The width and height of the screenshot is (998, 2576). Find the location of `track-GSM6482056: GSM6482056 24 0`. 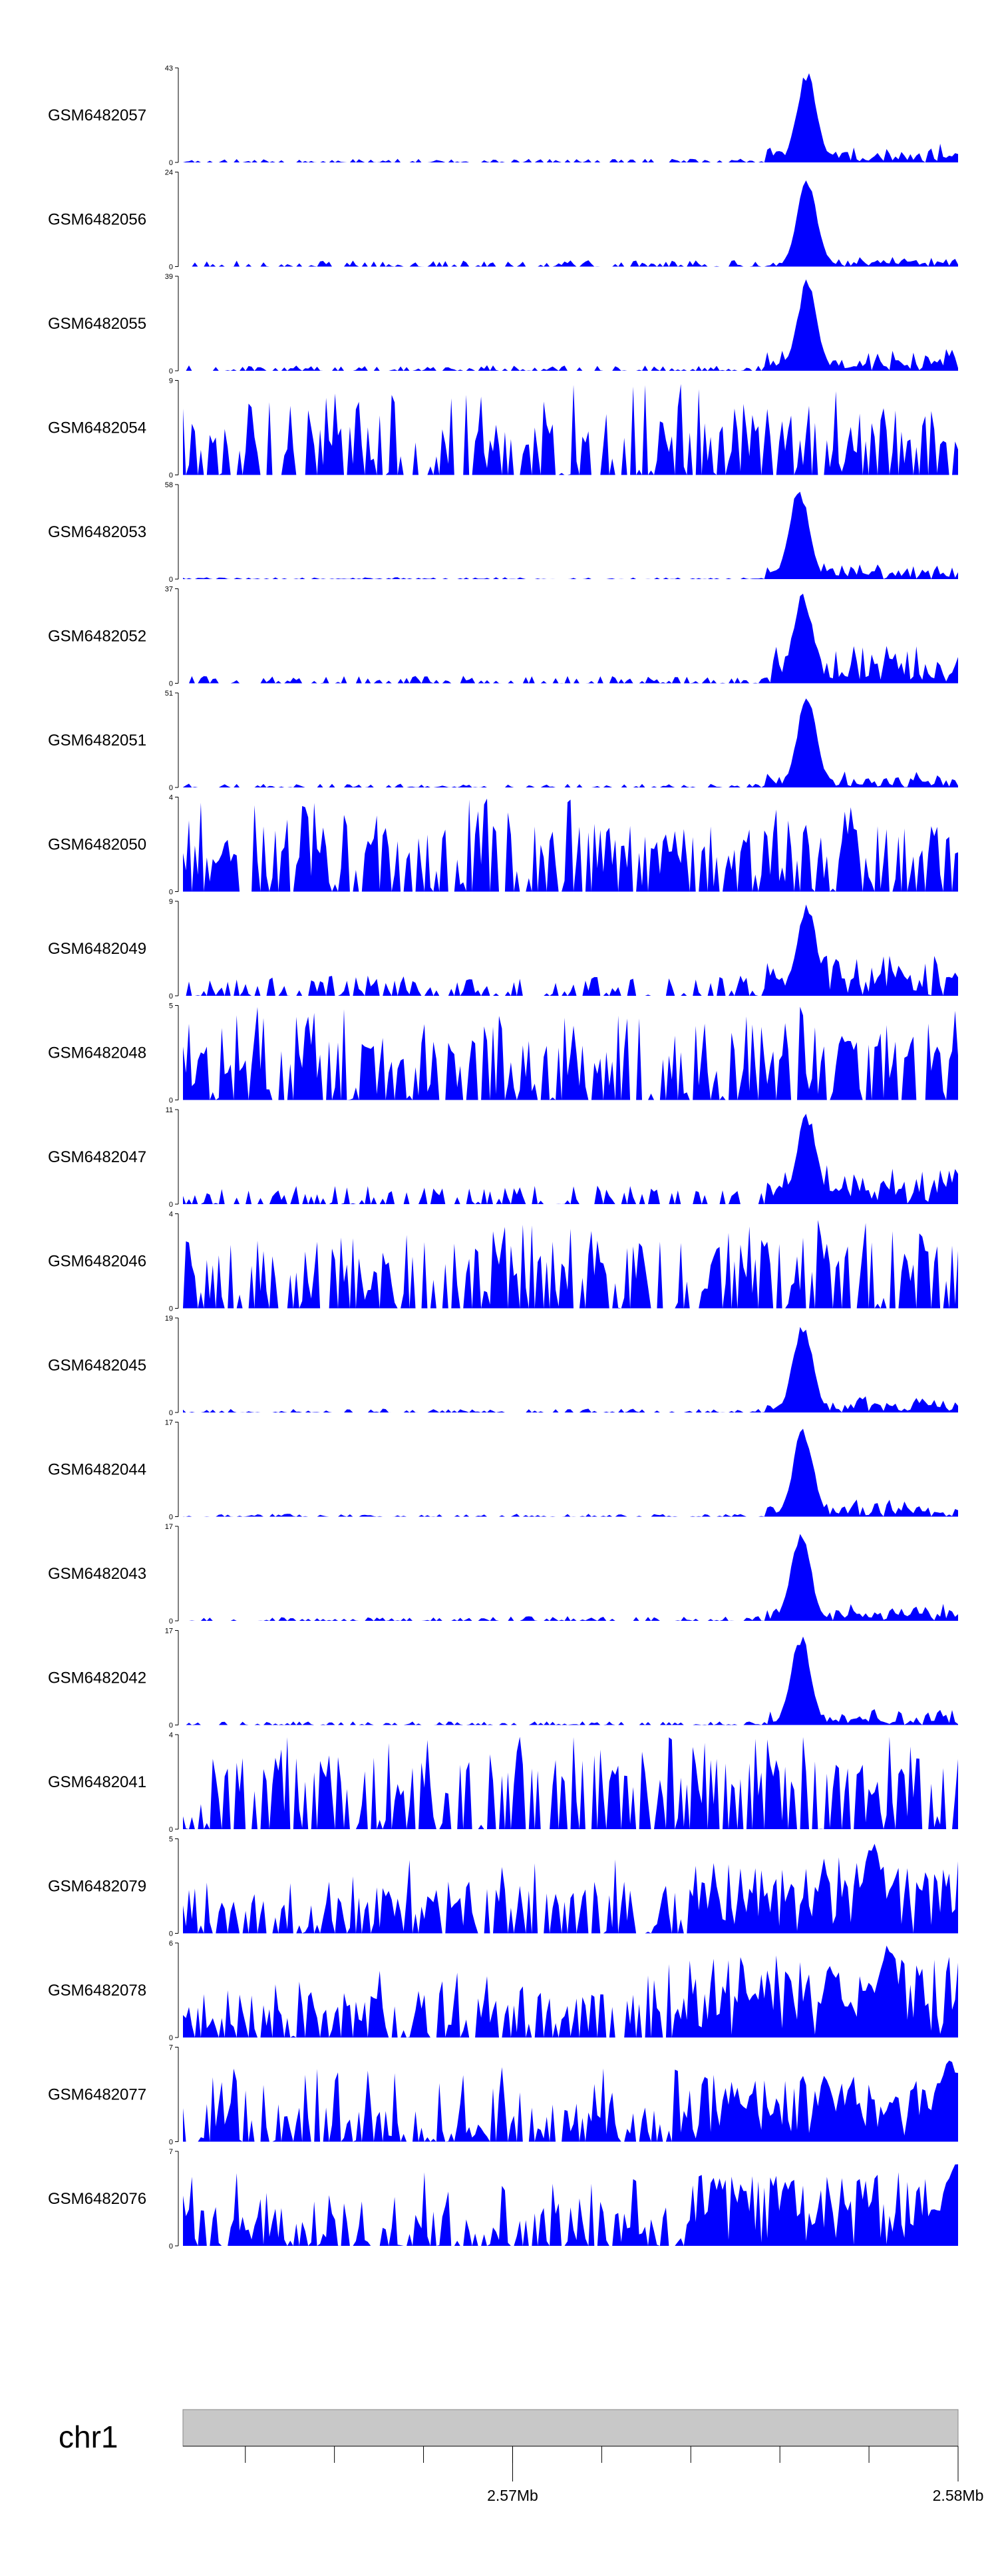

track-GSM6482056: GSM6482056 24 0 is located at coordinates (503, 220).